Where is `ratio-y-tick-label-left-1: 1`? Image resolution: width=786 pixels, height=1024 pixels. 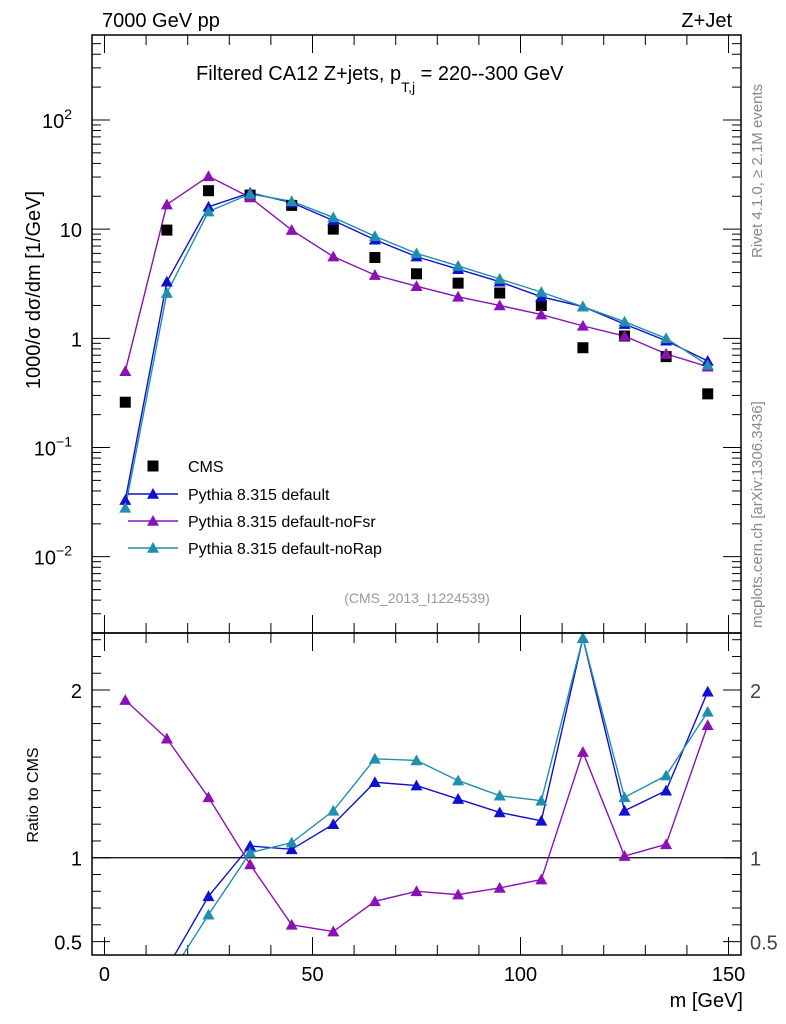 ratio-y-tick-label-left-1: 1 is located at coordinates (76, 860).